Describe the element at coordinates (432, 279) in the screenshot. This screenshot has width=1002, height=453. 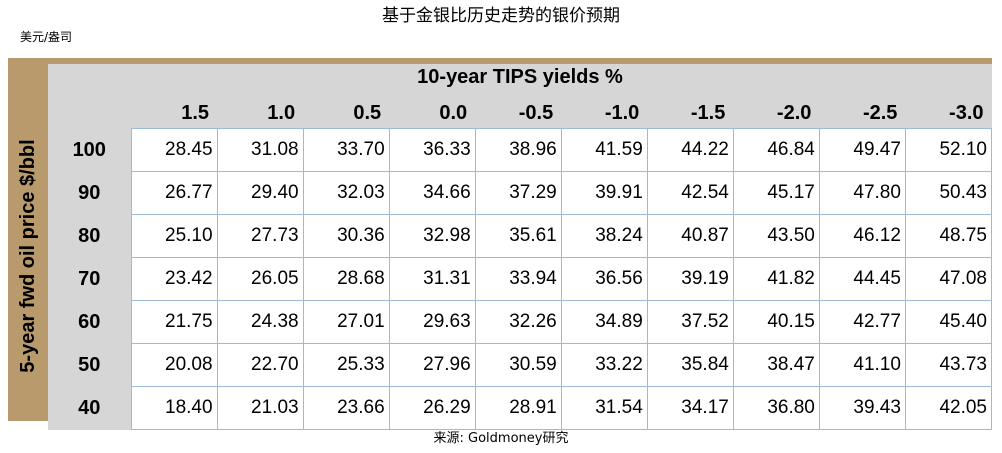
I see `value-cell: 31.31` at that location.